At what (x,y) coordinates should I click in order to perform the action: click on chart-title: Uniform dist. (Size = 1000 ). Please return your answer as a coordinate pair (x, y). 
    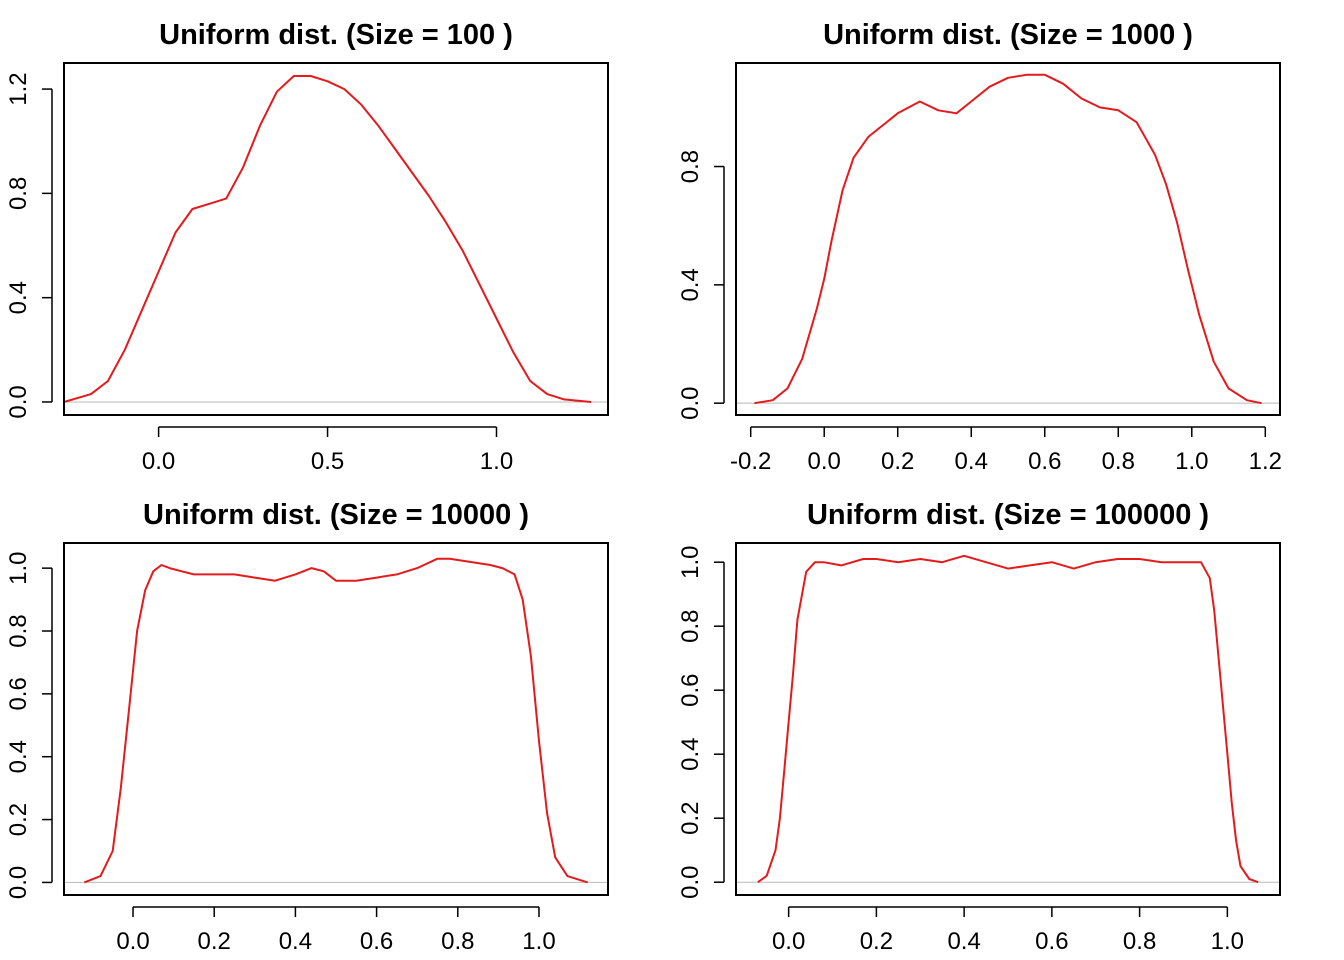
    Looking at the image, I should click on (1008, 35).